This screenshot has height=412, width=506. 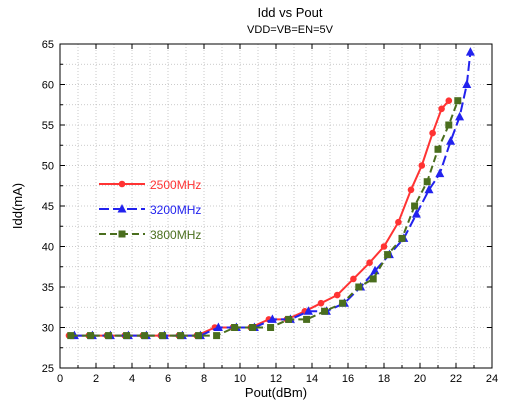 I want to click on x-tick-label: 24, so click(x=492, y=379).